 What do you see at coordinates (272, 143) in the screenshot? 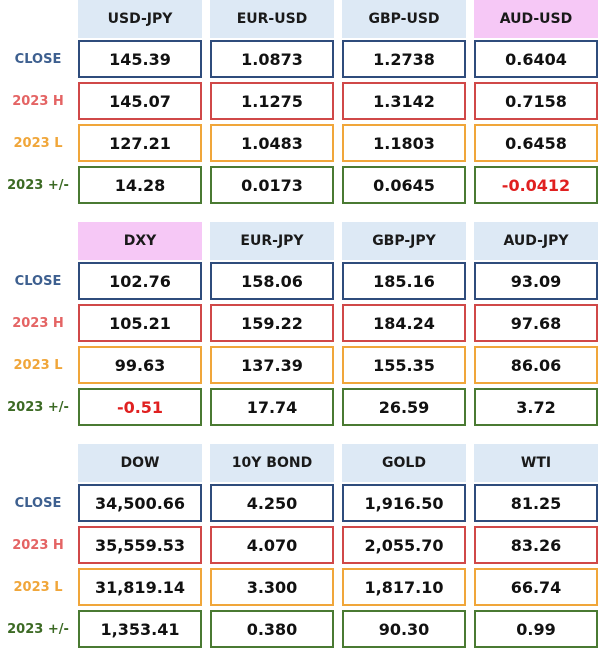
I see `value-cell: 1.0483` at bounding box center [272, 143].